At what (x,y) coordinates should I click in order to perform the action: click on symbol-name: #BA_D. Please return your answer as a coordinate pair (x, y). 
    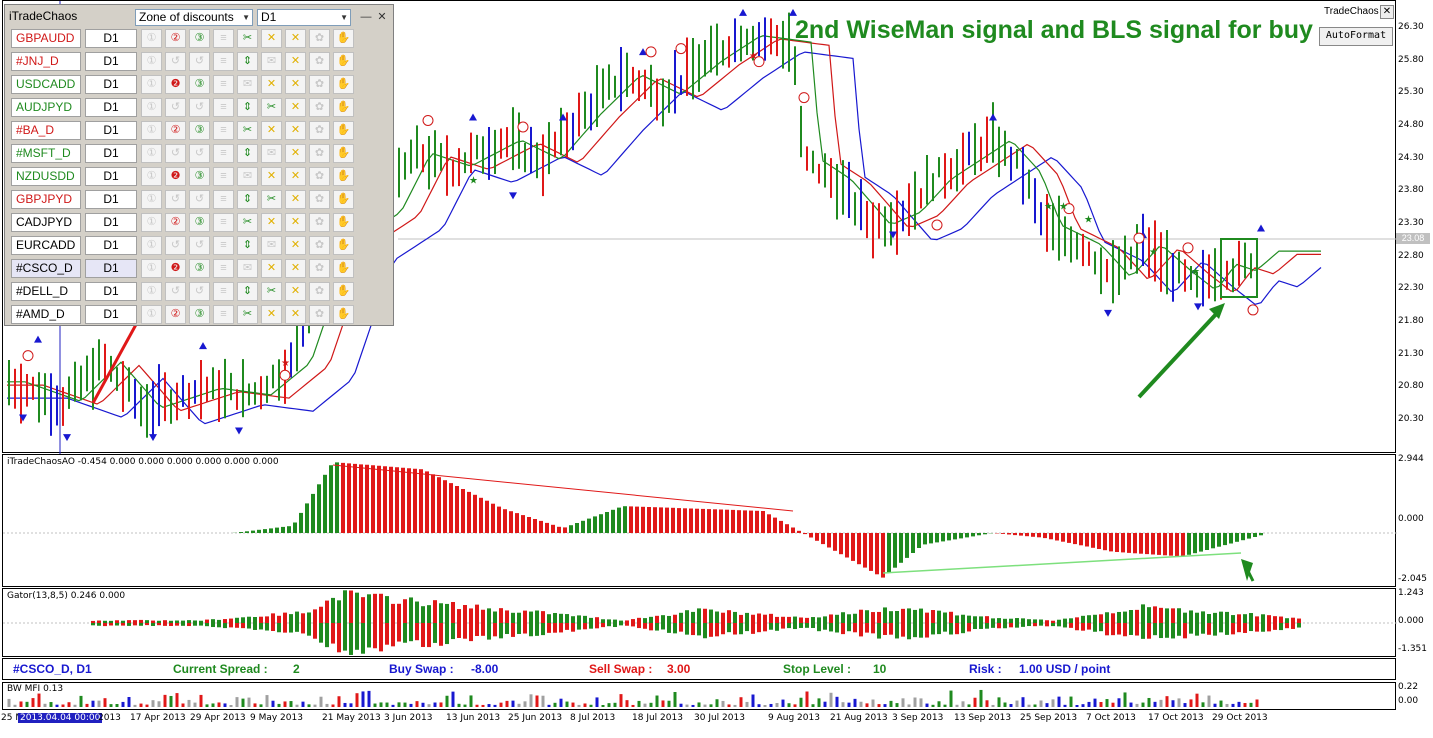
    Looking at the image, I should click on (46, 130).